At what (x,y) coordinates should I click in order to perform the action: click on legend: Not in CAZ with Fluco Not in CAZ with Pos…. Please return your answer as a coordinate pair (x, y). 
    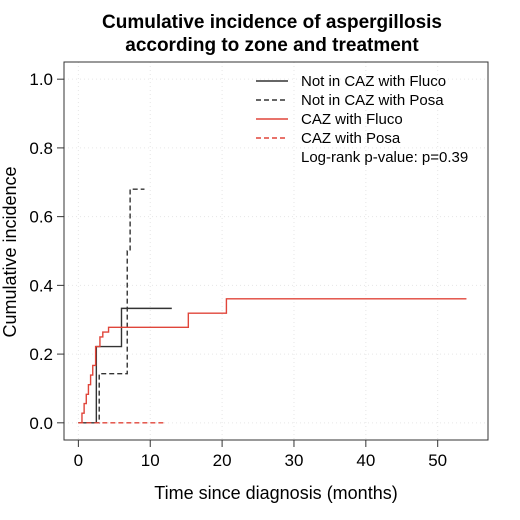
    Looking at the image, I should click on (362, 119).